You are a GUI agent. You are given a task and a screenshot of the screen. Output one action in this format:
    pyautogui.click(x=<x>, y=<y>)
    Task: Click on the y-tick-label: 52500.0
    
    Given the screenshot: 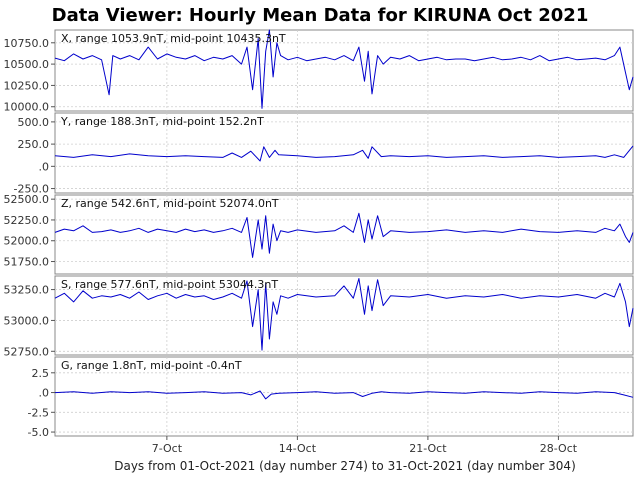 What is the action you would take?
    pyautogui.click(x=27, y=199)
    